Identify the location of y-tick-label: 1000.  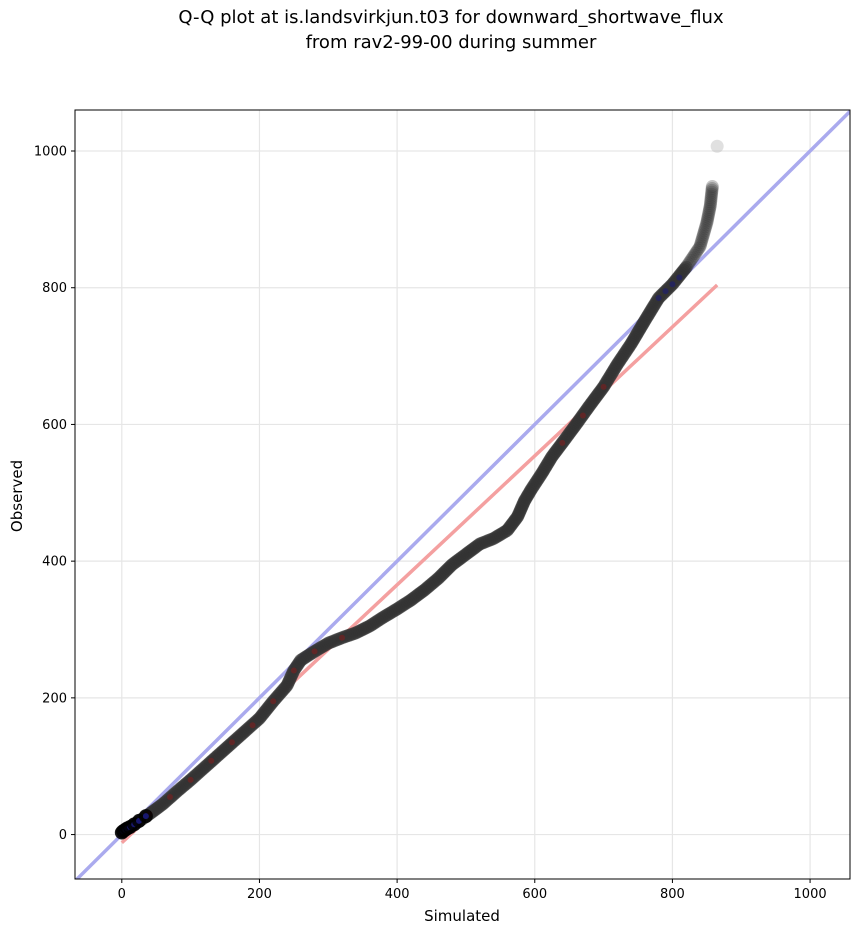
(50, 152).